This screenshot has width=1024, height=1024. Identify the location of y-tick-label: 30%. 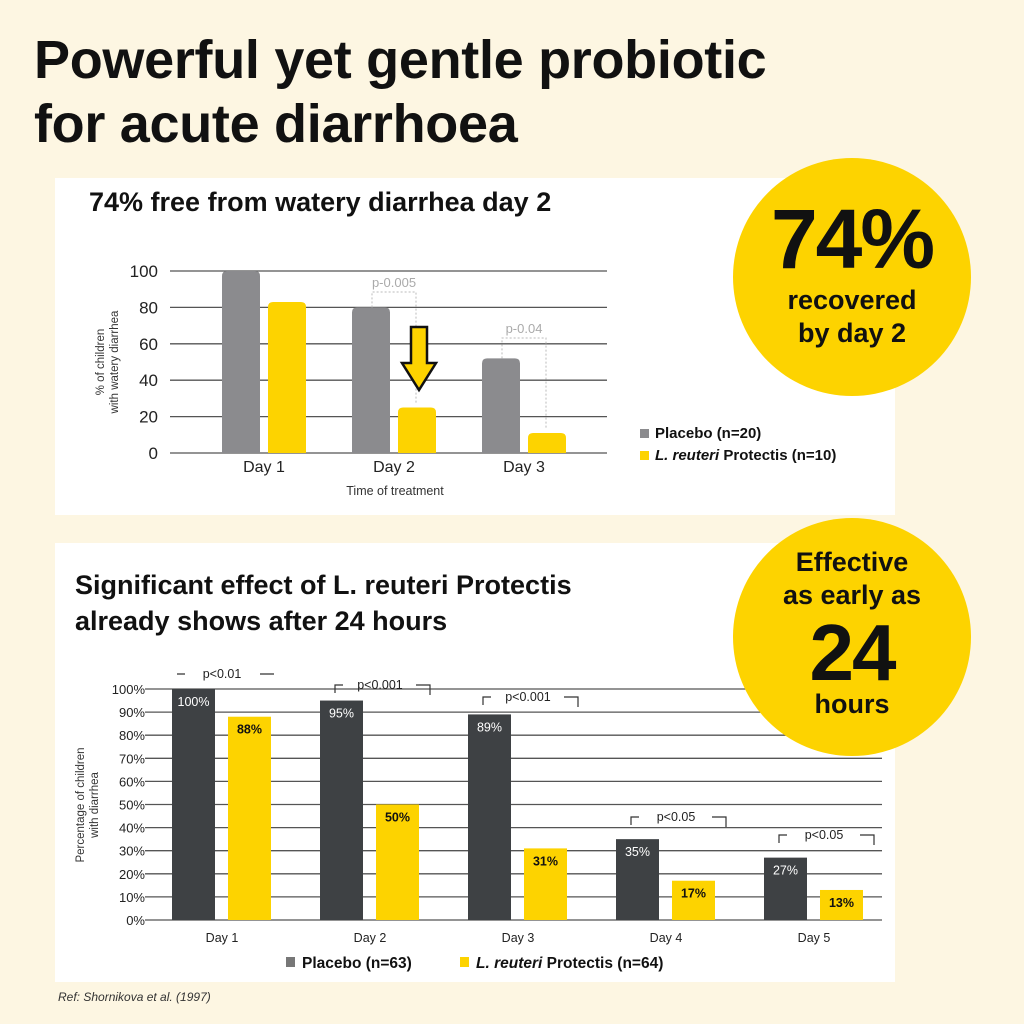
(132, 851).